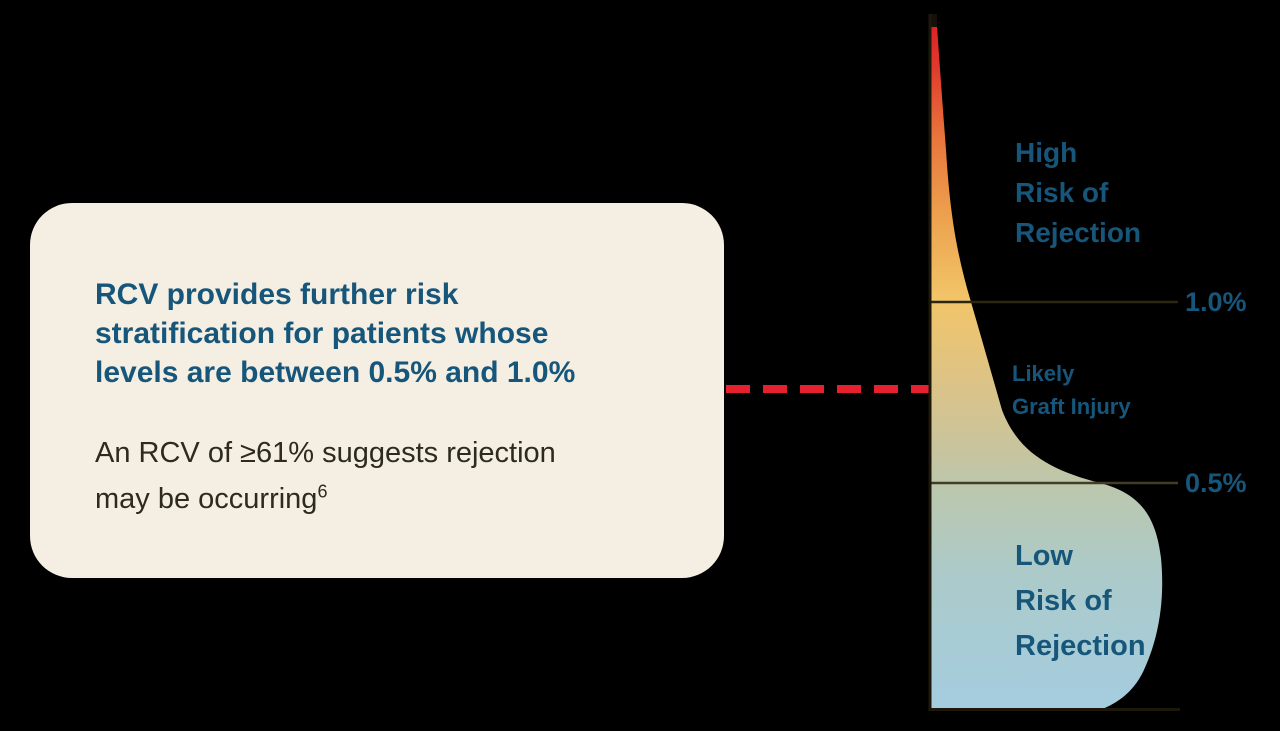 This screenshot has width=1280, height=731. I want to click on likely-graft-injury-zone-label: Likely Graft Injury, so click(1071, 390).